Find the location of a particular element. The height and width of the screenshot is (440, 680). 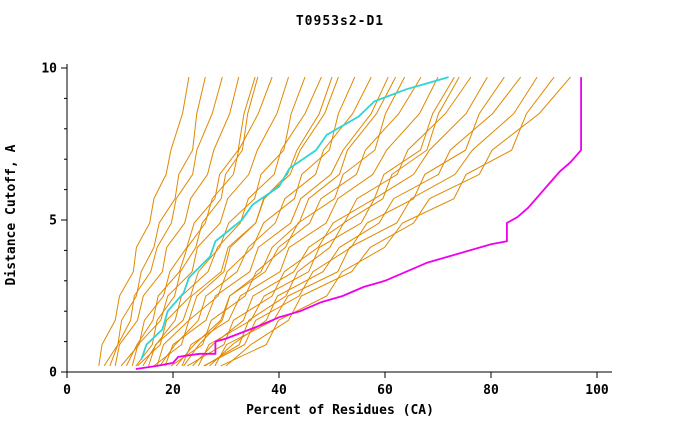

x-tick-label-40: 40 is located at coordinates (279, 390).